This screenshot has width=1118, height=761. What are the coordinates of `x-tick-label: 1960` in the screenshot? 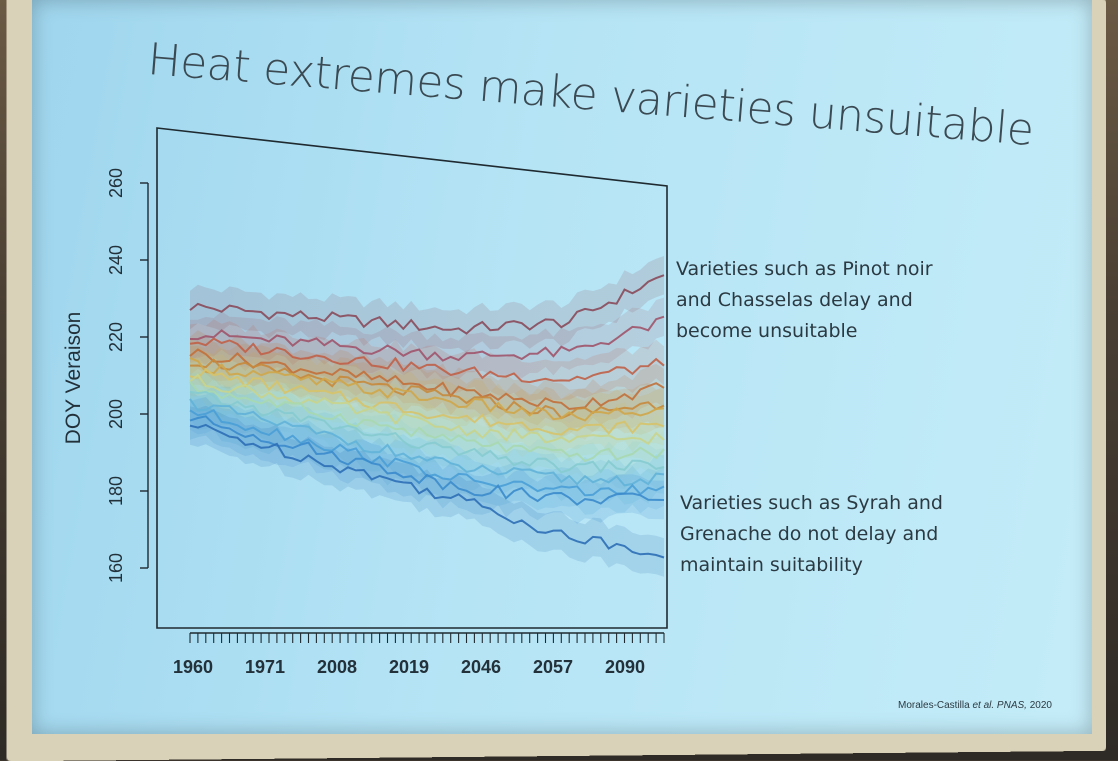 It's located at (193, 667).